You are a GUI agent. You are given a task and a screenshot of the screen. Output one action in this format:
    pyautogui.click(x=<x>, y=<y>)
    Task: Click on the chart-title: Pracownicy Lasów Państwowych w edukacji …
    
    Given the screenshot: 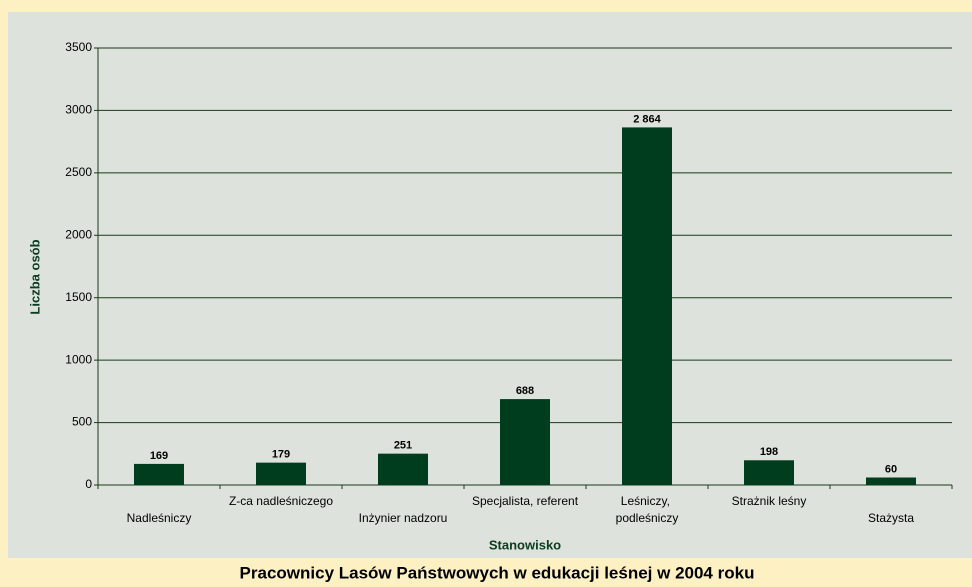 What is the action you would take?
    pyautogui.click(x=497, y=572)
    